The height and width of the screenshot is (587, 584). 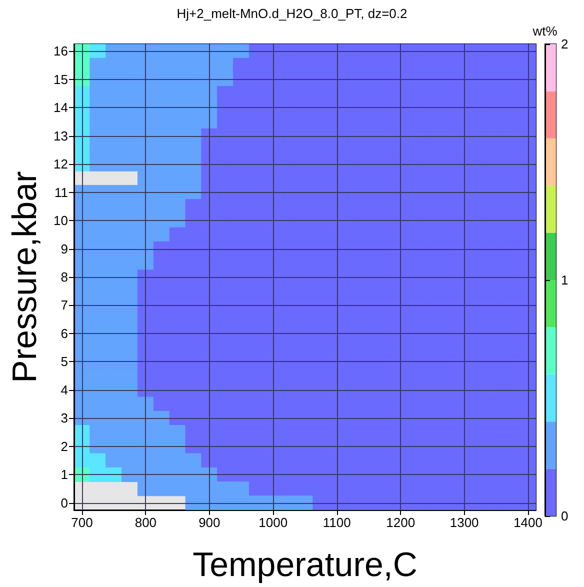 I want to click on y-tick-label: 15, so click(x=61, y=79).